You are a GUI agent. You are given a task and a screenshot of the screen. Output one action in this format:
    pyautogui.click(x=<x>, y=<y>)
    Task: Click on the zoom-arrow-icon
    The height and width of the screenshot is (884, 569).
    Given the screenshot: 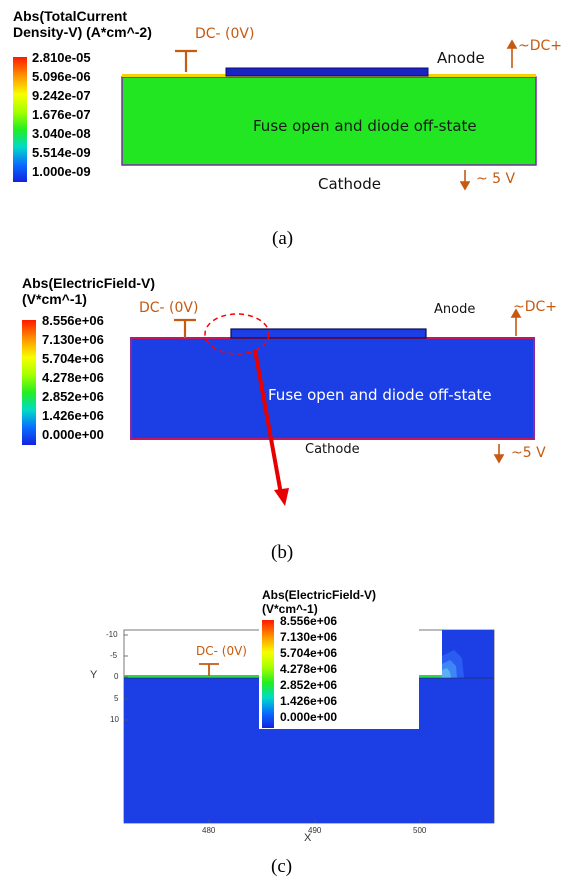 What is the action you would take?
    pyautogui.click(x=271, y=427)
    